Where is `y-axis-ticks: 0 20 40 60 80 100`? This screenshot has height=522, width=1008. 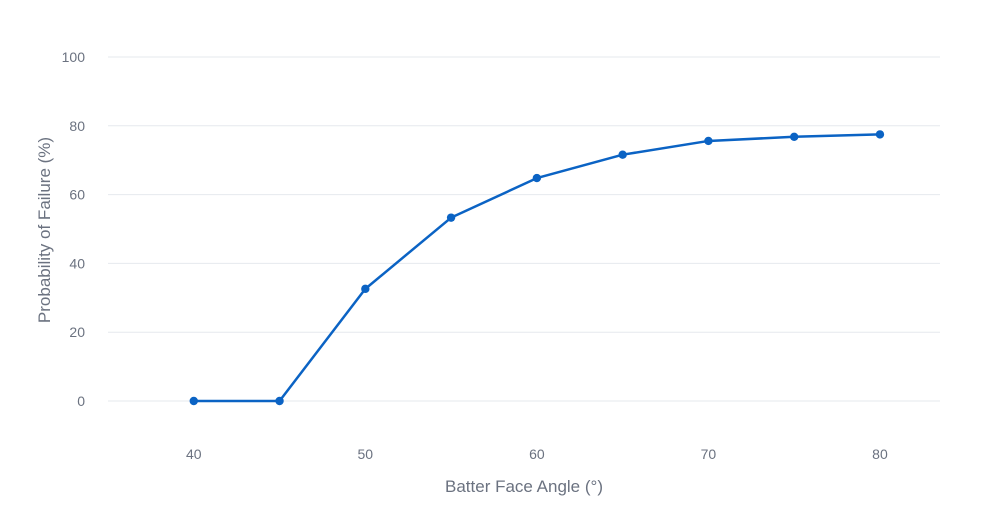
y-axis-ticks: 0 20 40 60 80 100 is located at coordinates (74, 229).